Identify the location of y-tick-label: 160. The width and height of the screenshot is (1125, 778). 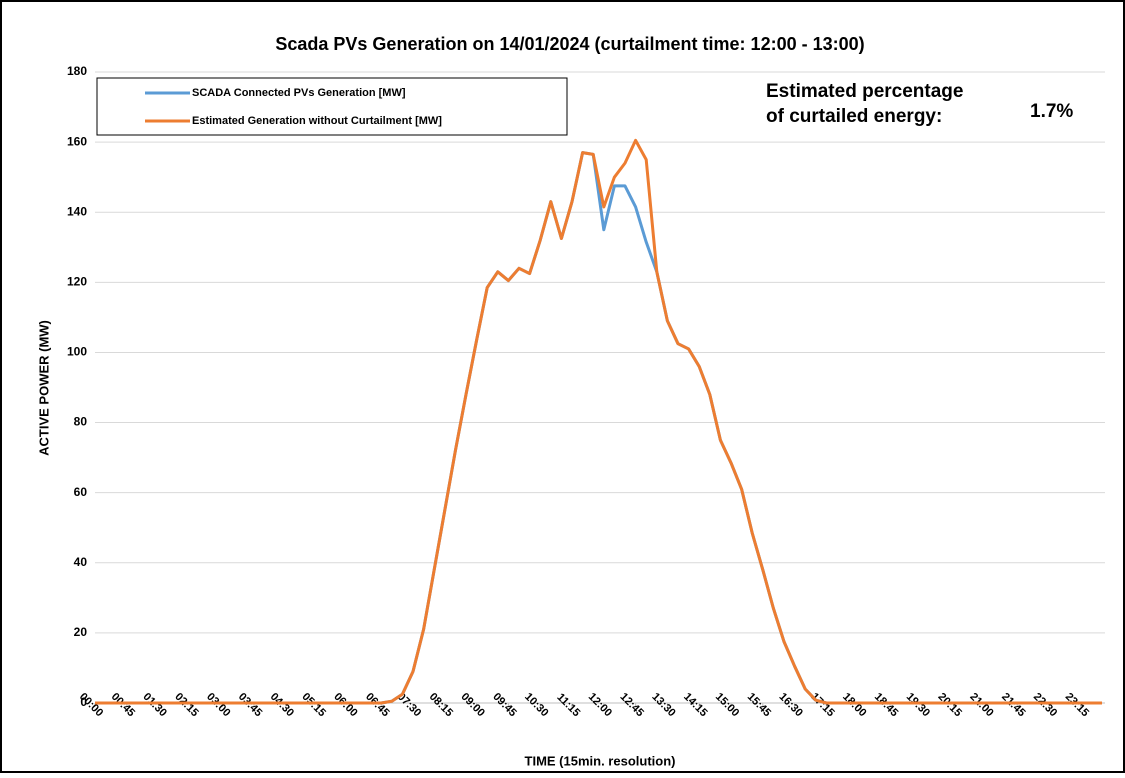
(77, 141).